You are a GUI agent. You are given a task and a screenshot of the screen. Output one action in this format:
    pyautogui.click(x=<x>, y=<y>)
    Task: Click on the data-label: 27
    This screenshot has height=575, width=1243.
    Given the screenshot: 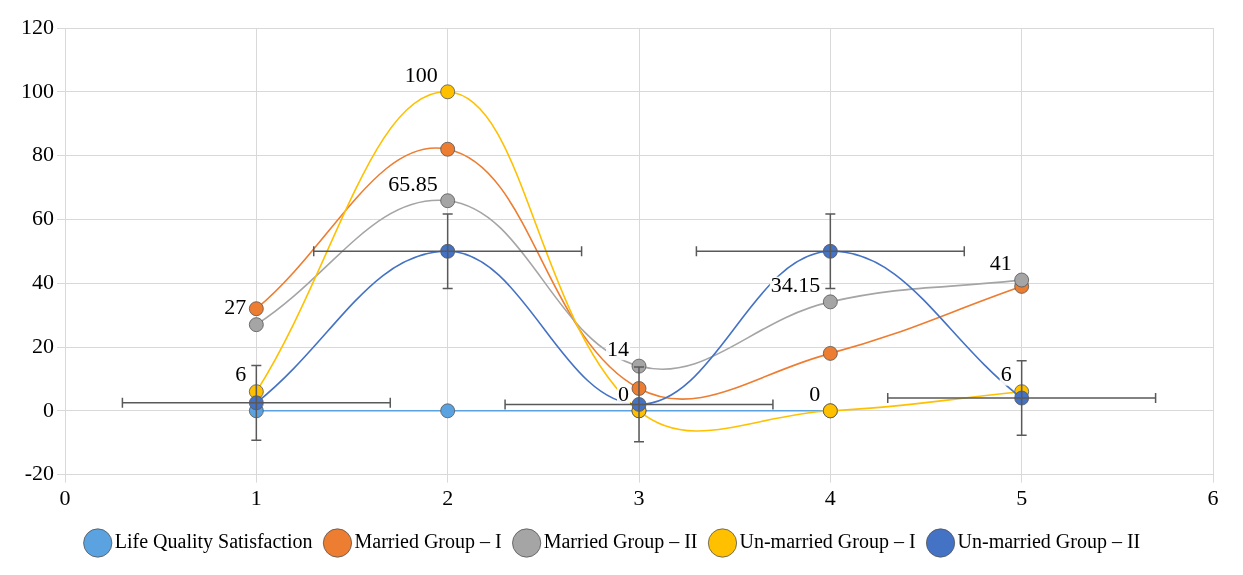 What is the action you would take?
    pyautogui.click(x=235, y=307)
    